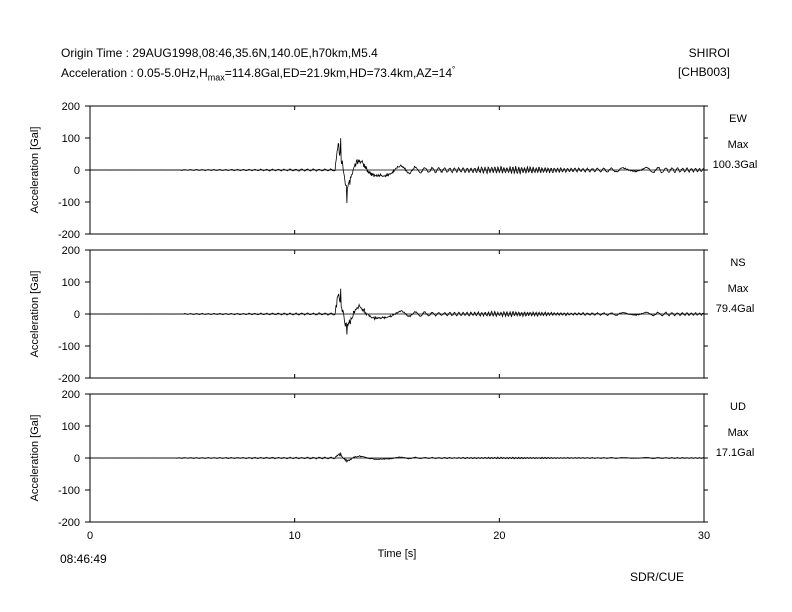 The height and width of the screenshot is (612, 792). I want to click on accel-suffix: =114.8Gal,ED=21.9km,HD=73.4km,AZ=14, so click(338, 73).